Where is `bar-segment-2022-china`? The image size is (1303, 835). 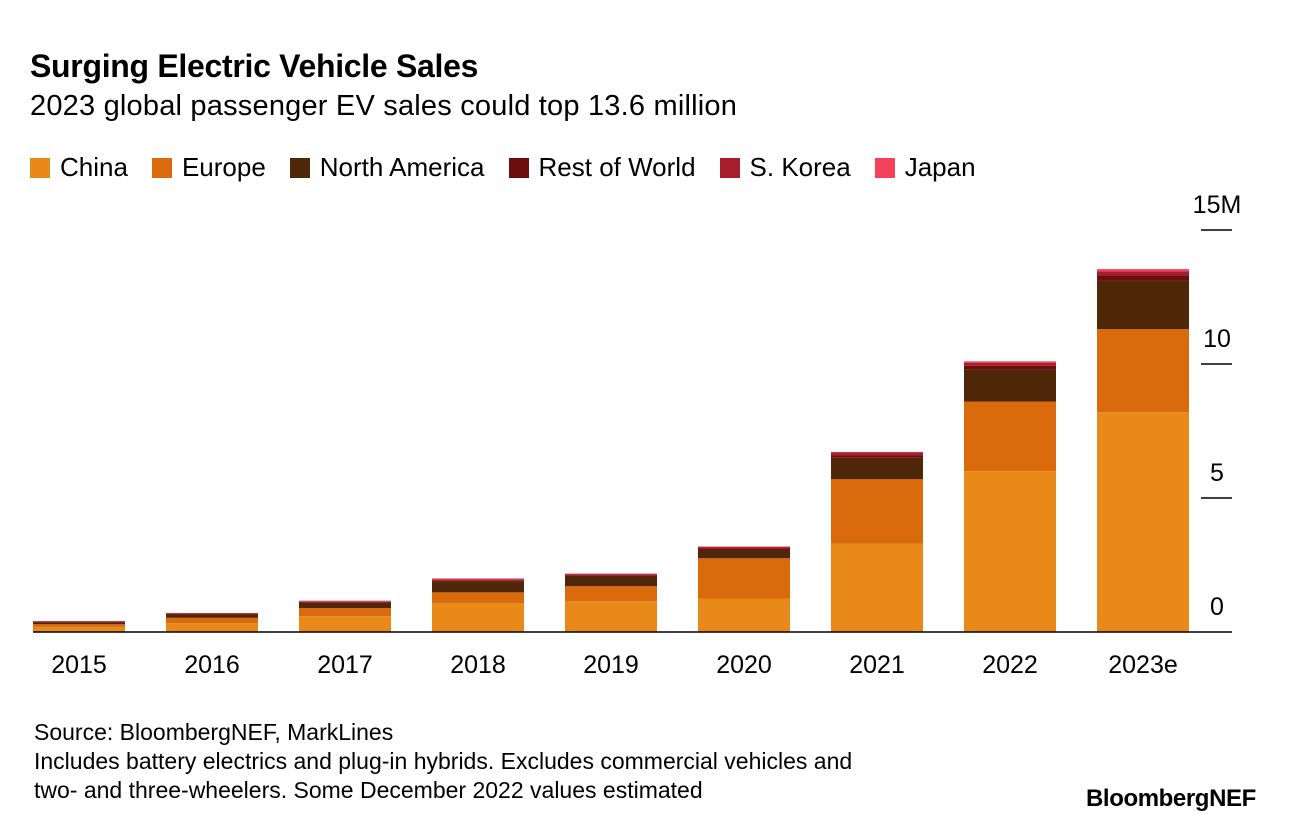
bar-segment-2022-china is located at coordinates (1010, 551).